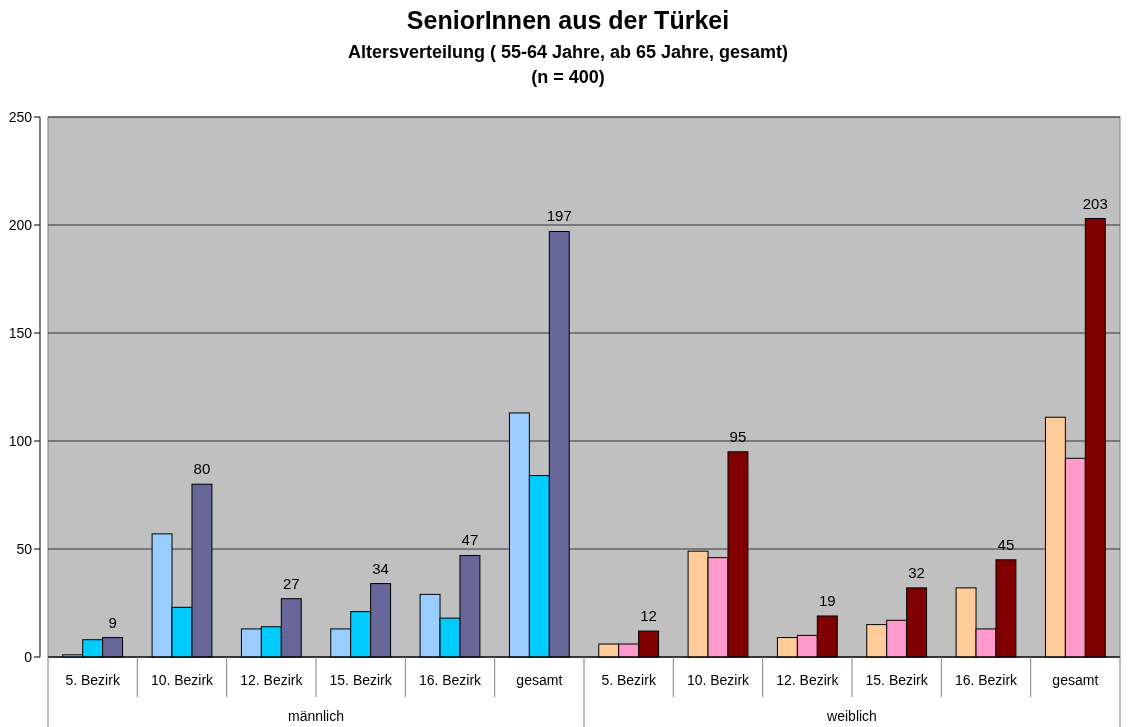 The height and width of the screenshot is (727, 1136). Describe the element at coordinates (827, 600) in the screenshot. I see `data-label: 19` at that location.